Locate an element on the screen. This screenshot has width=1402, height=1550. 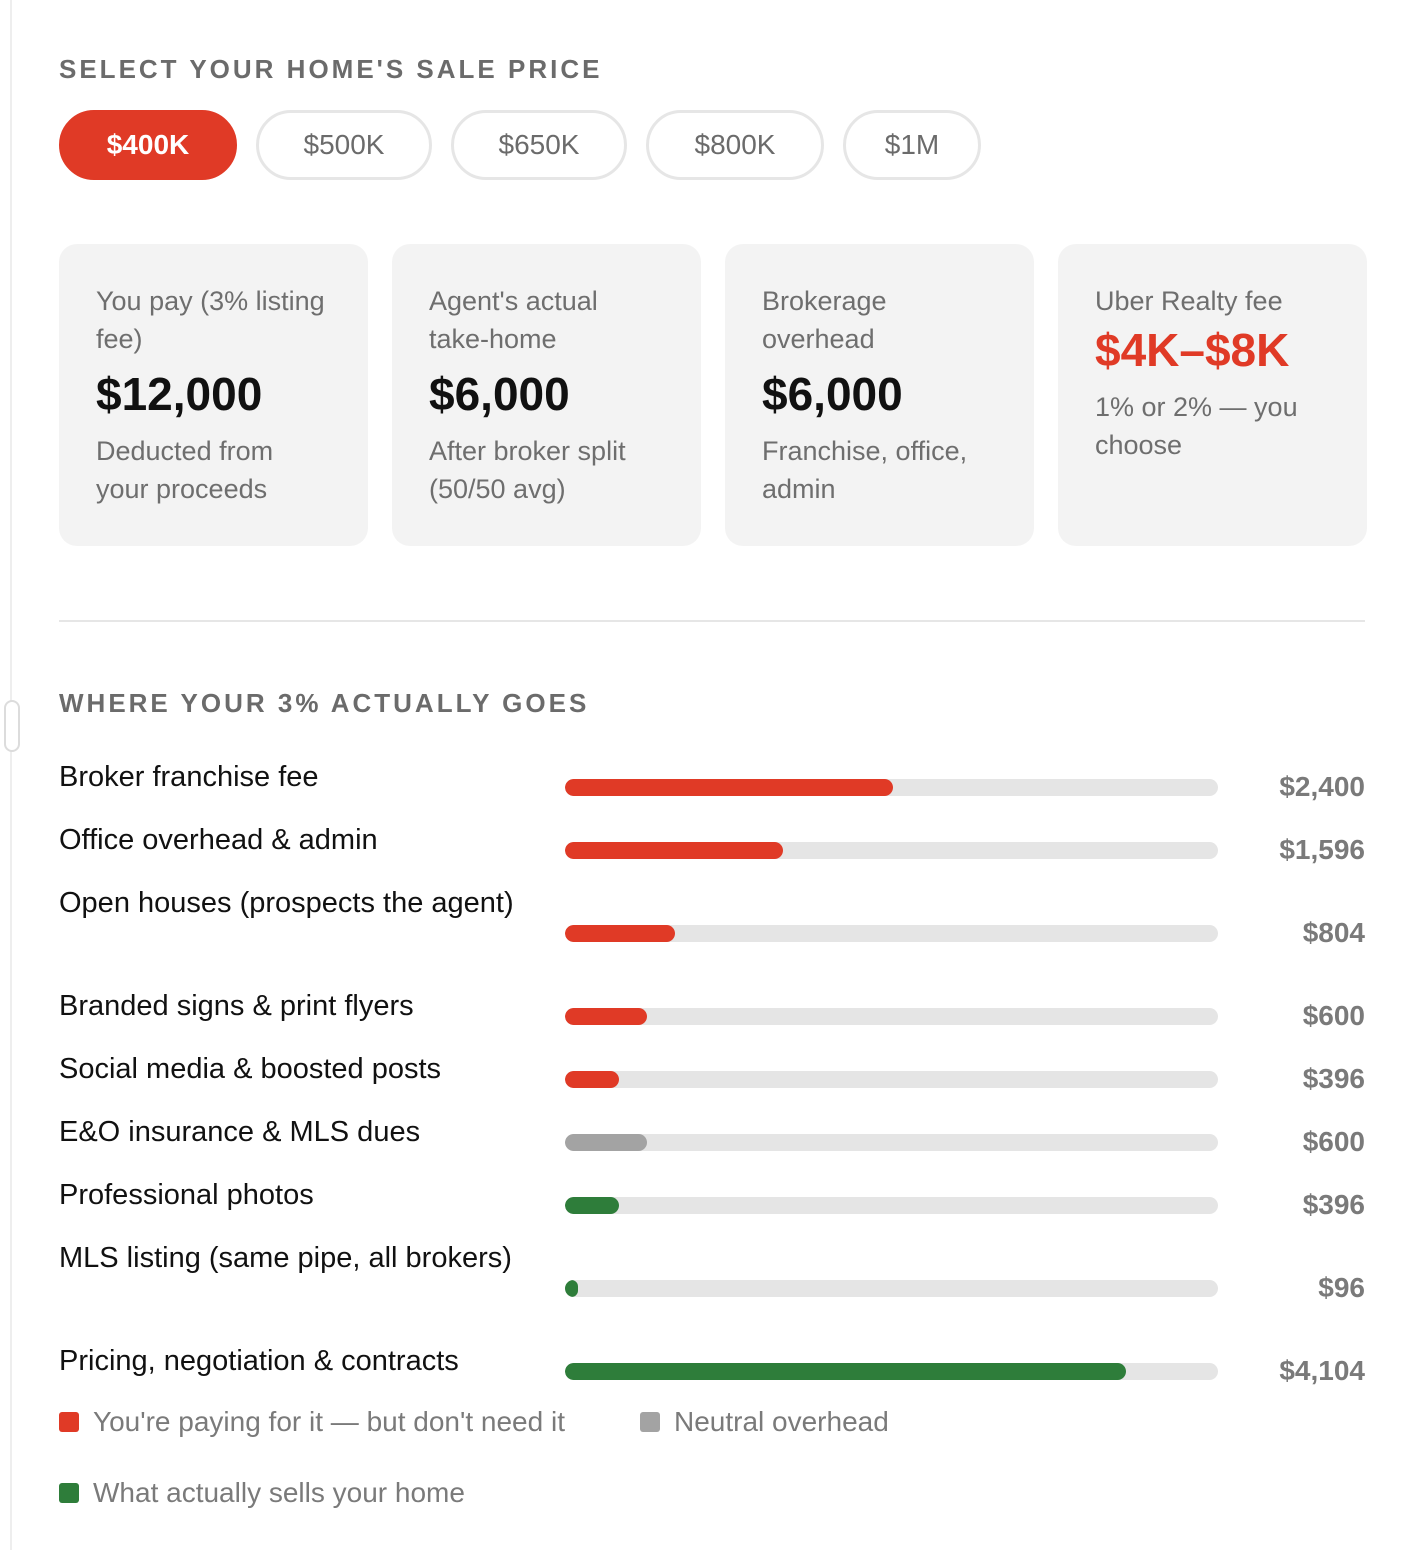
legend-label: Neutral overhead is located at coordinates (781, 1421).